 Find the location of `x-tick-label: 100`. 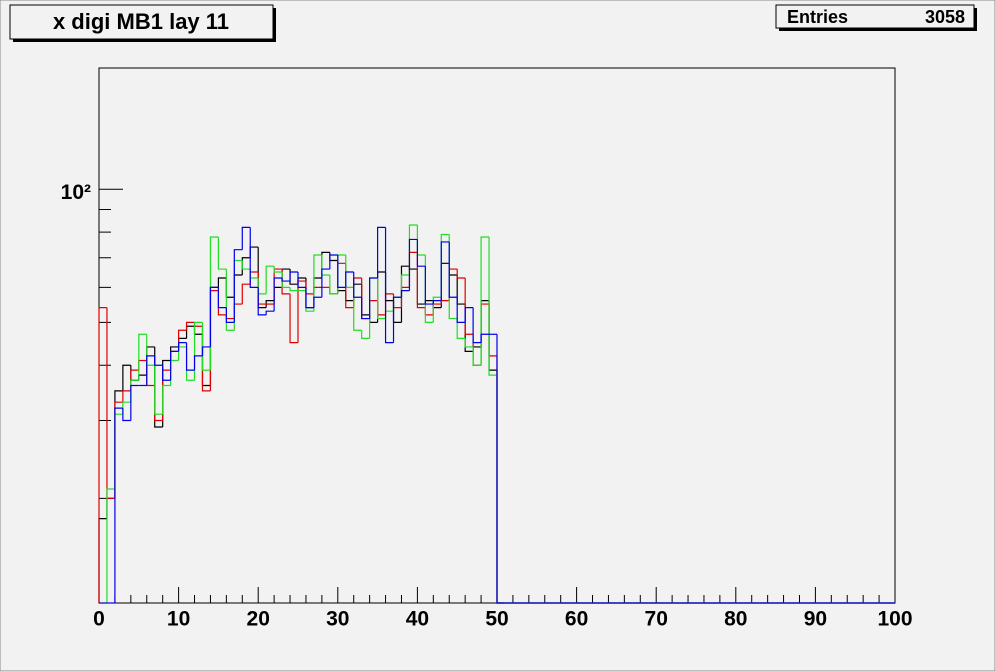

x-tick-label: 100 is located at coordinates (894, 619).